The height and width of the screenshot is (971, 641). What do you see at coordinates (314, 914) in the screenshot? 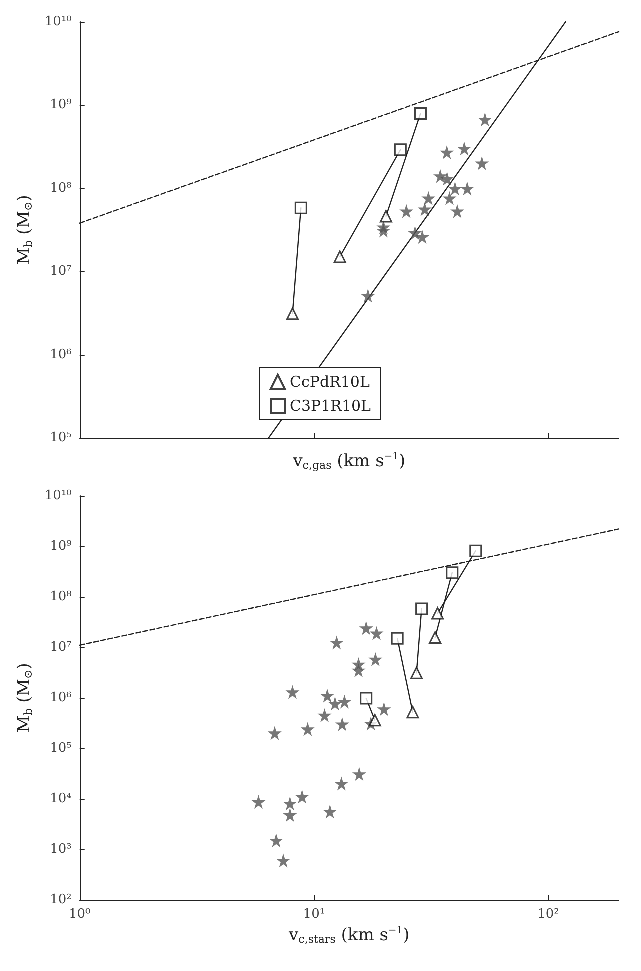
I see `x-tick-label: 10¹` at bounding box center [314, 914].